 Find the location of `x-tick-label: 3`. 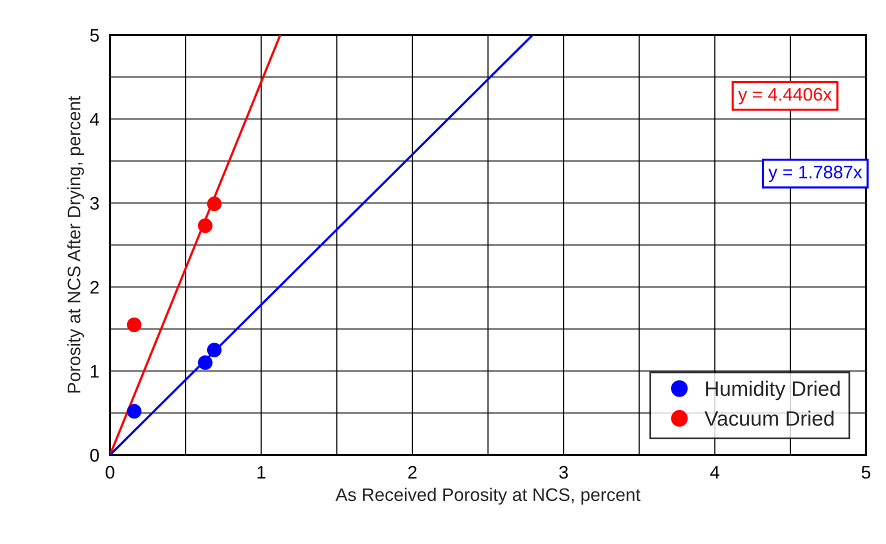

x-tick-label: 3 is located at coordinates (563, 472).